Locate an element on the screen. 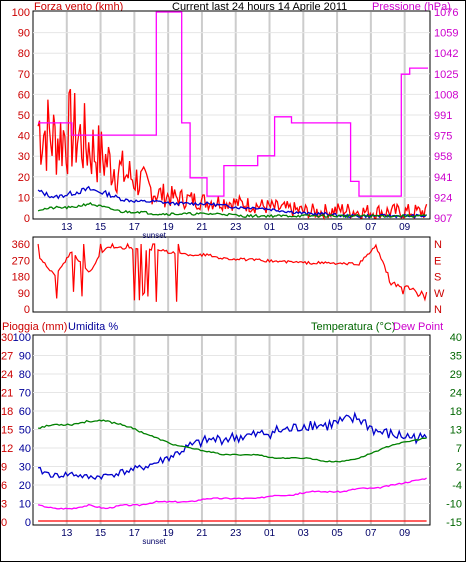  direction-compass-label: W is located at coordinates (439, 294).